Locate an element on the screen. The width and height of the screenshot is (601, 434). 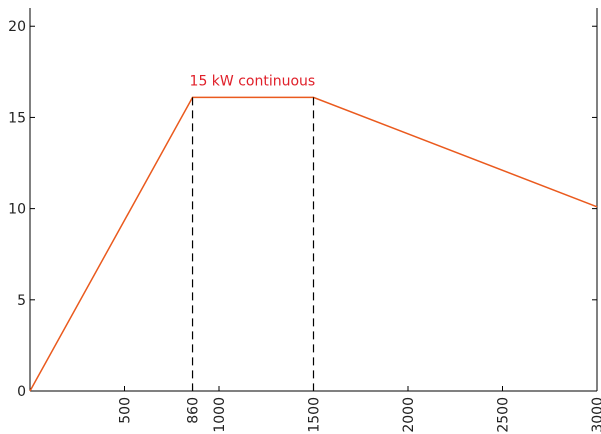
y-tick-label: 0 is located at coordinates (21, 392).